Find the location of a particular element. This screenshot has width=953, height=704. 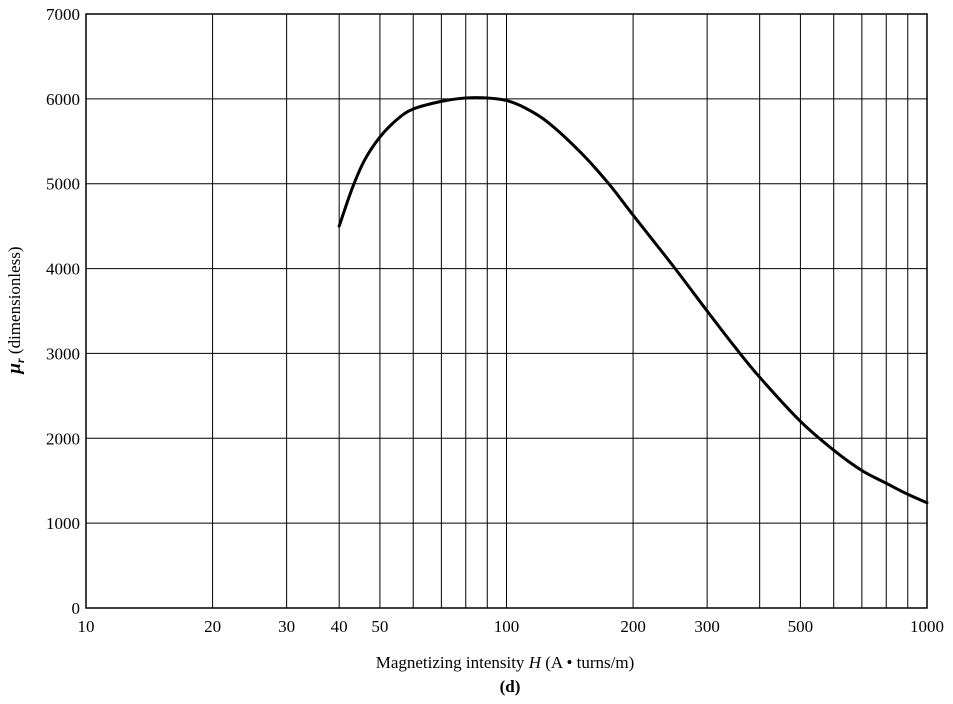

y-tick-label: 6000 is located at coordinates (63, 99).